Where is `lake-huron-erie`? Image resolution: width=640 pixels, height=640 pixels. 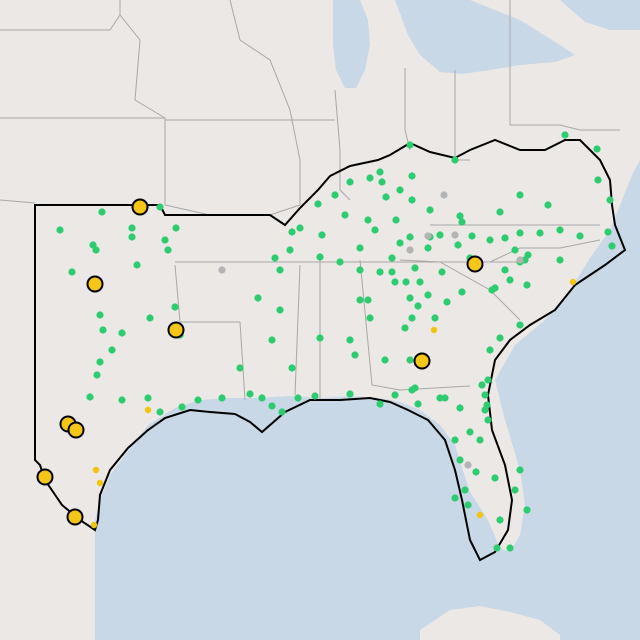
lake-huron-erie is located at coordinates (485, 37).